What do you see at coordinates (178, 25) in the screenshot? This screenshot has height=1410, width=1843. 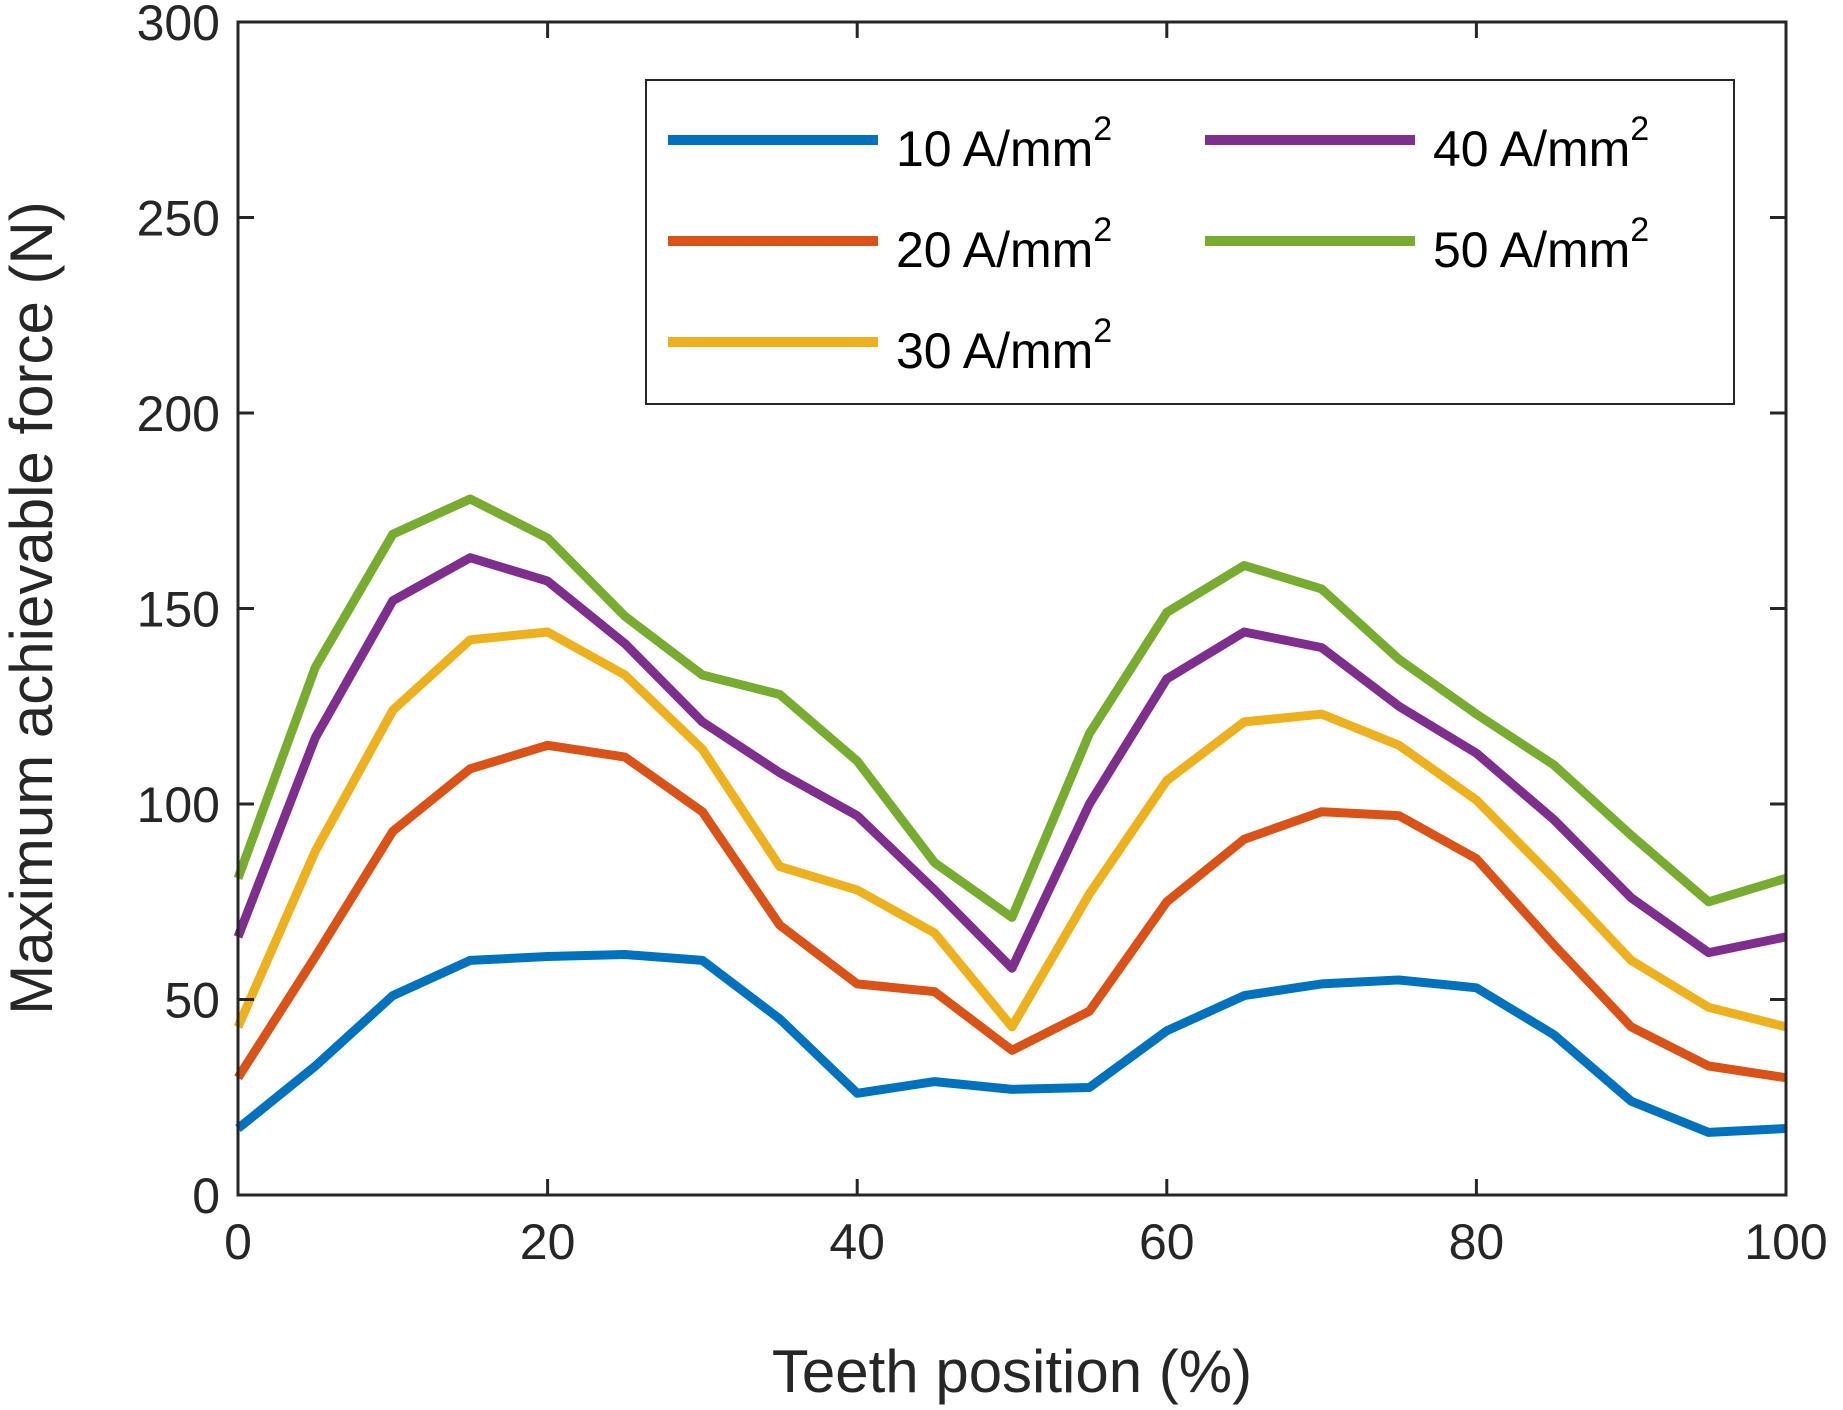 I see `y-tick-label: 300` at bounding box center [178, 25].